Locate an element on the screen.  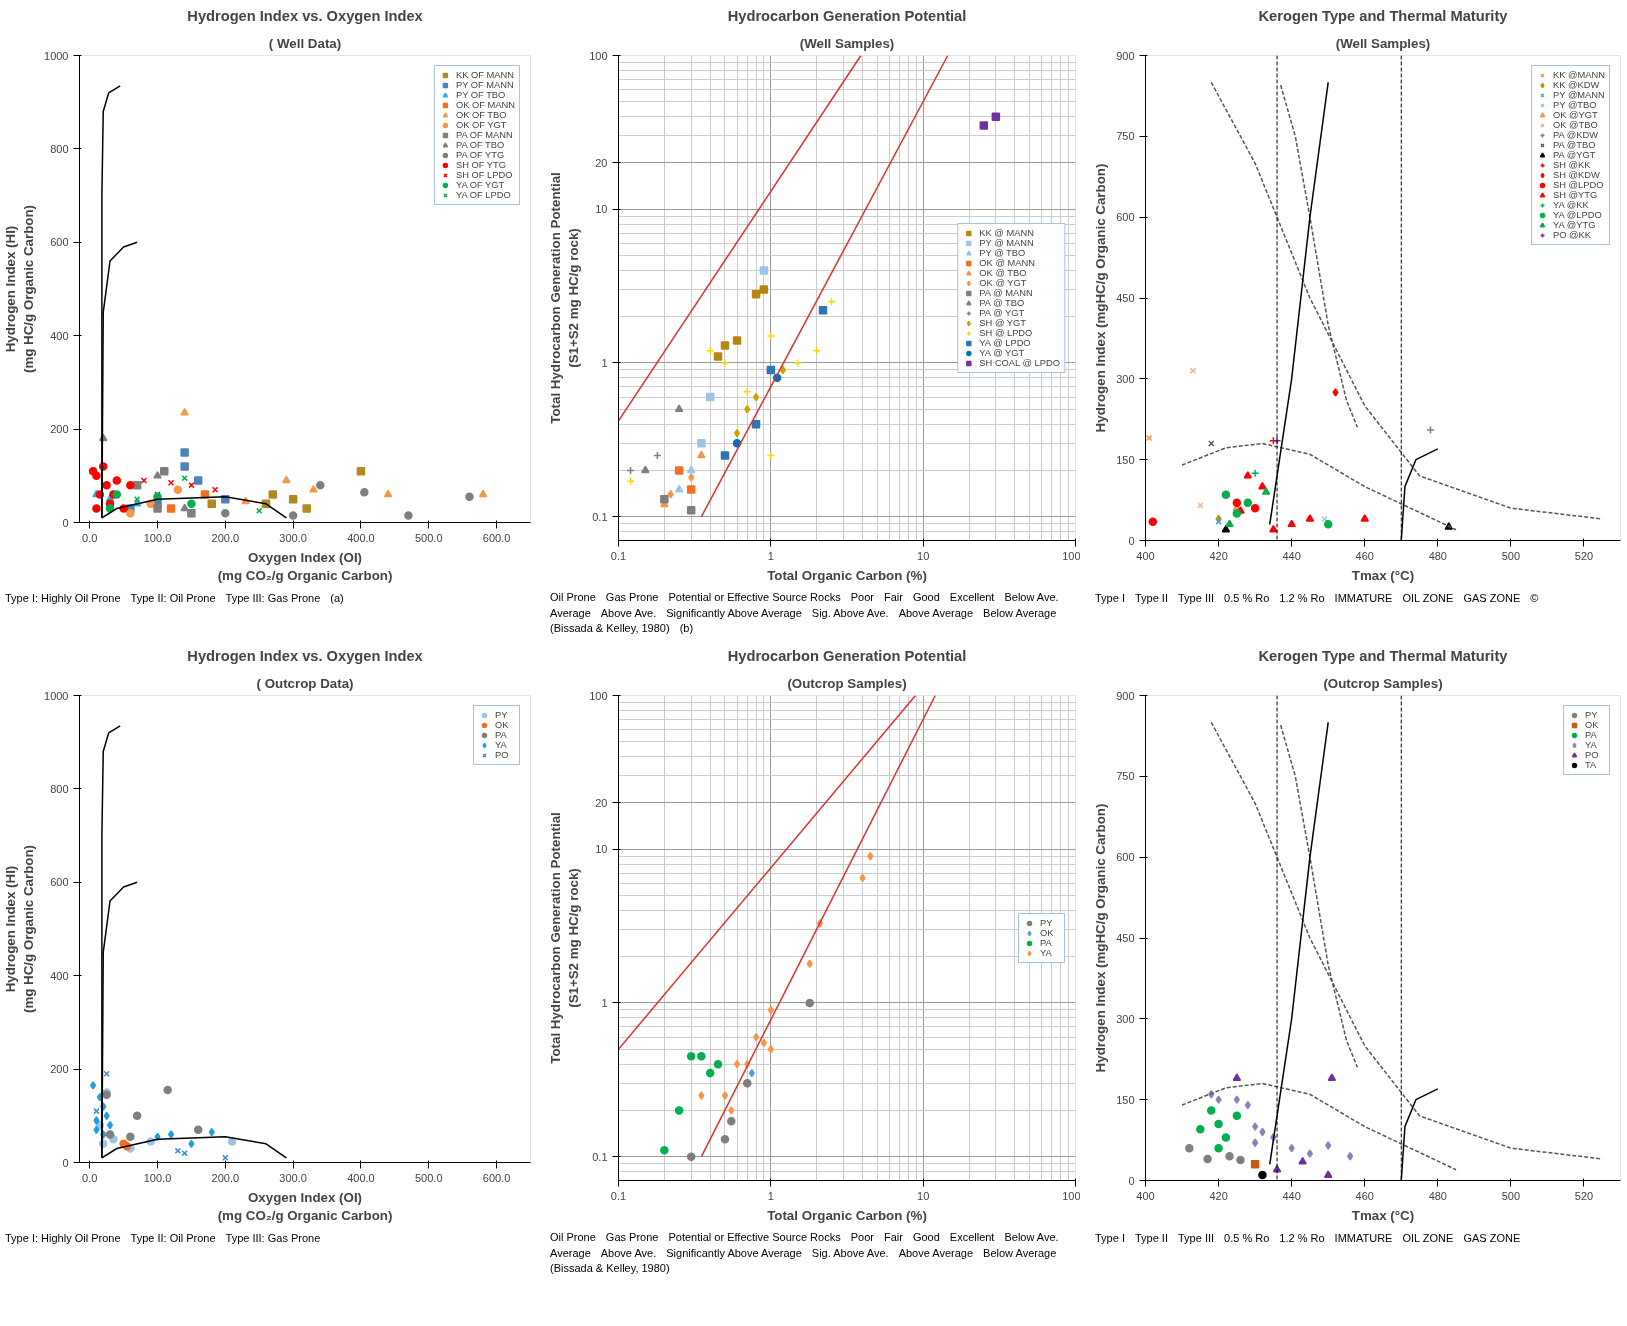
text: Potential or Effective Source Rocks is located at coordinates (754, 1237).